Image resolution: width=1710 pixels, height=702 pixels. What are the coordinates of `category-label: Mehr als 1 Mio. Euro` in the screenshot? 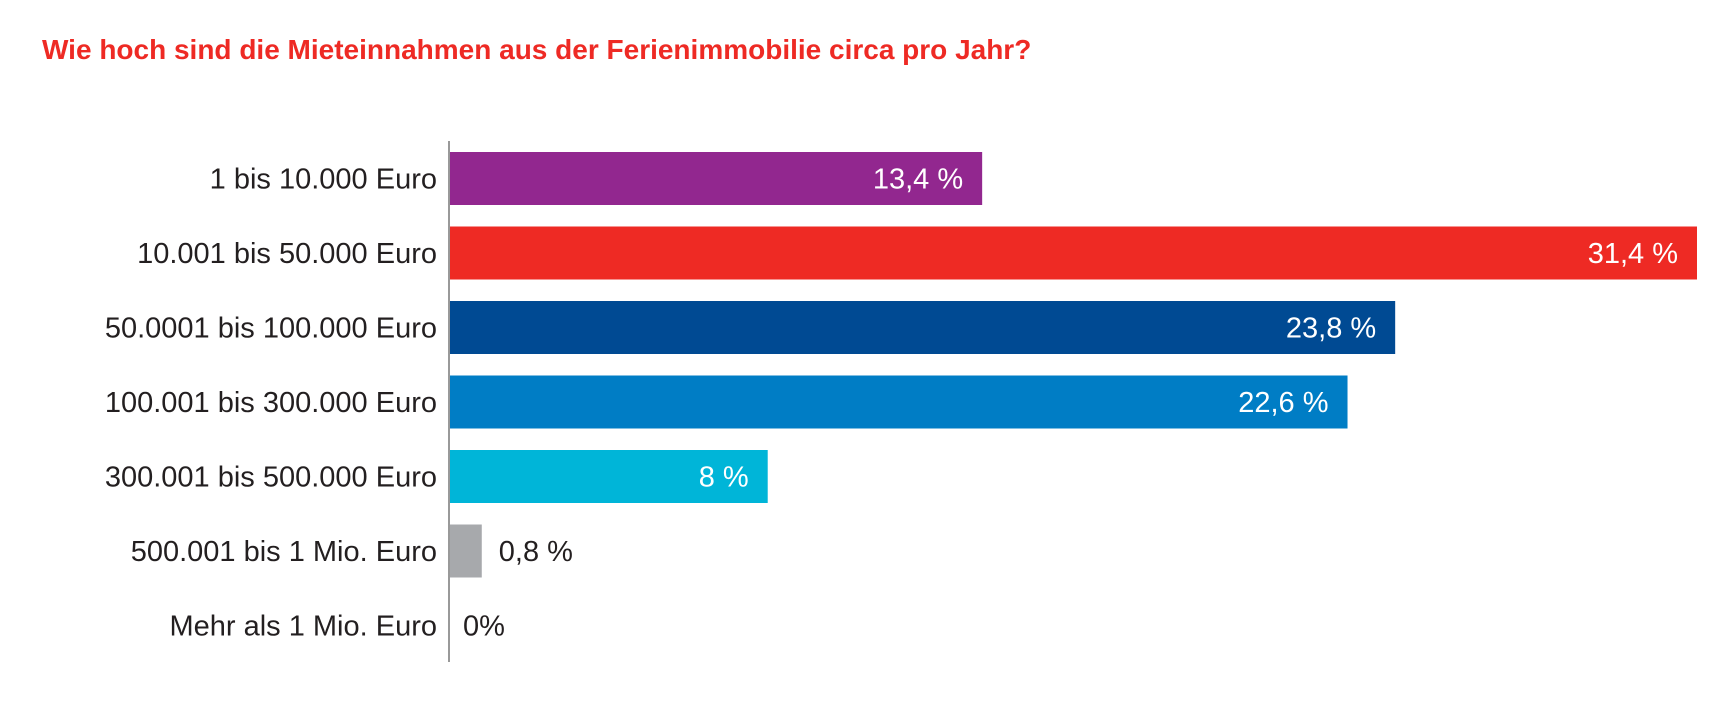 It's located at (303, 627).